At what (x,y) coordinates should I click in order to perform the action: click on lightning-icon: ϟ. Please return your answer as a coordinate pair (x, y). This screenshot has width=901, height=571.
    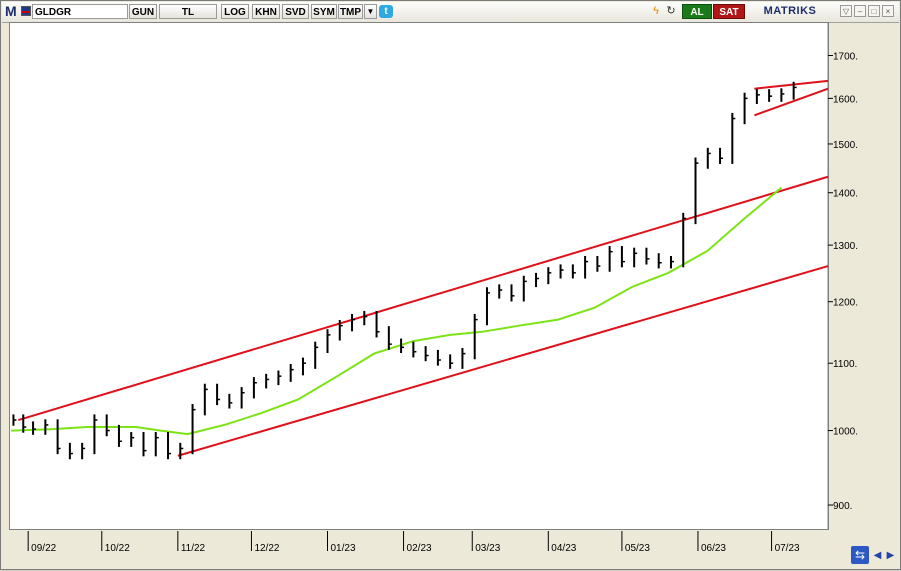
    Looking at the image, I should click on (656, 11).